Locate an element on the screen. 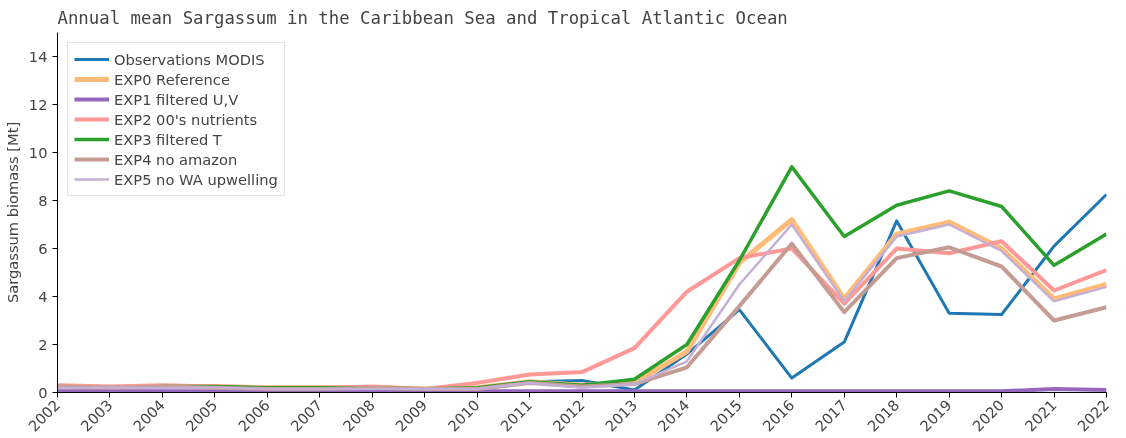  y-tick-label: 6 is located at coordinates (43, 248).